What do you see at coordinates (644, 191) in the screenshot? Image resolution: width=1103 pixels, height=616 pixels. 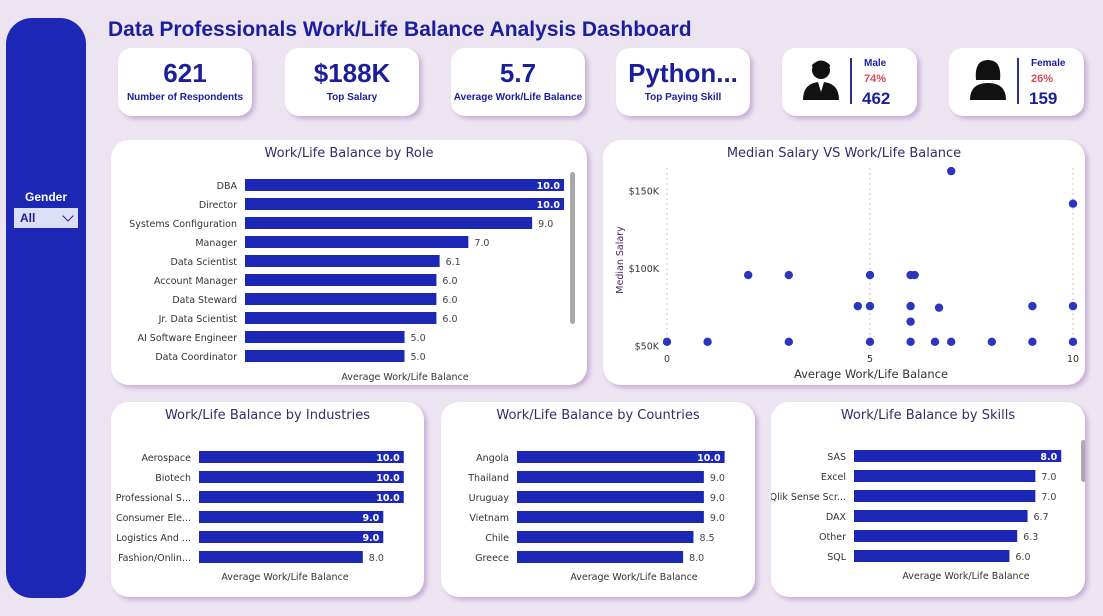 I see `y-tick-label: $150K` at bounding box center [644, 191].